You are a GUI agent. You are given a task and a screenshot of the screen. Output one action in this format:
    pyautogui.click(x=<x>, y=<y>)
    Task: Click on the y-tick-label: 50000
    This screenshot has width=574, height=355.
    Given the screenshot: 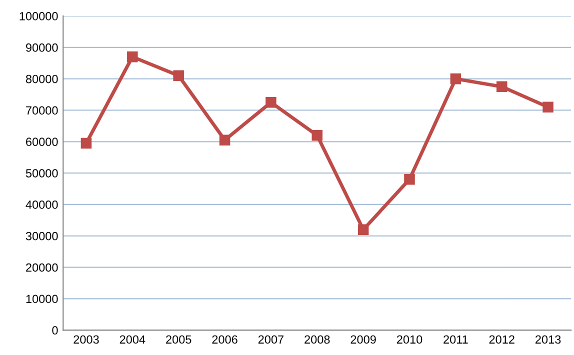 What is the action you would take?
    pyautogui.click(x=42, y=173)
    